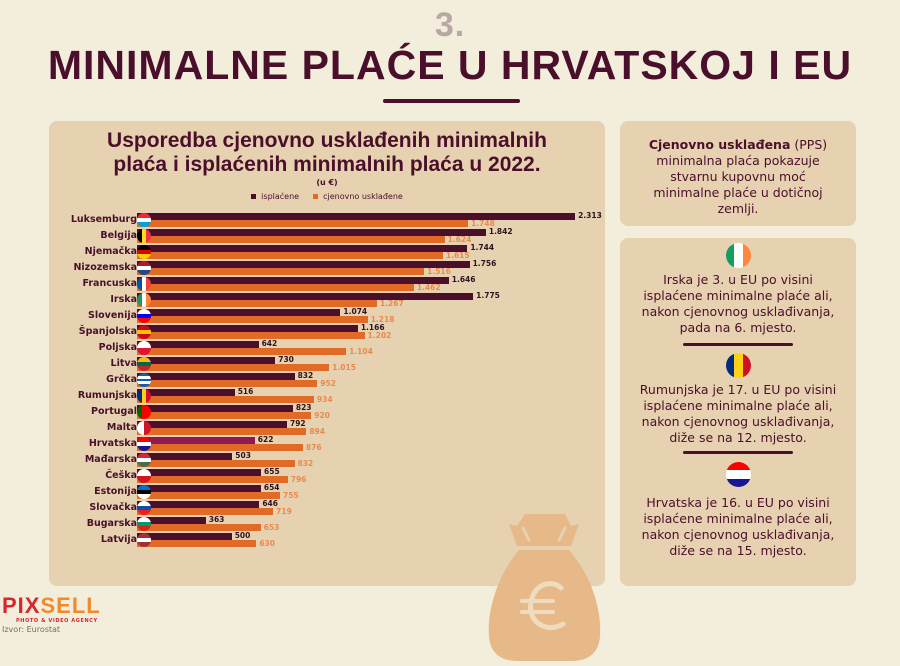 The width and height of the screenshot is (900, 666). Describe the element at coordinates (123, 363) in the screenshot. I see `country-label: Litva` at that location.